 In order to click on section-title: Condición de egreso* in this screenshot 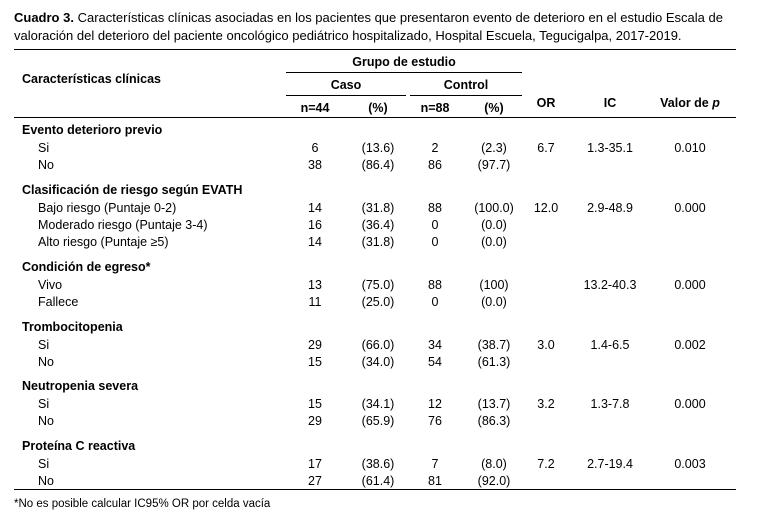, I will do `click(86, 267)`.